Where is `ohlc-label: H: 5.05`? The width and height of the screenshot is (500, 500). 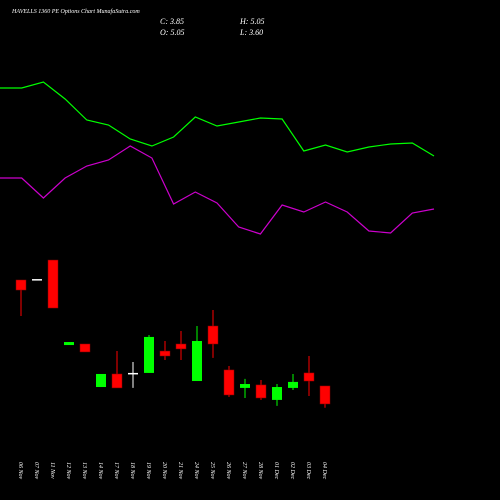 ohlc-label: H: 5.05 is located at coordinates (251, 21).